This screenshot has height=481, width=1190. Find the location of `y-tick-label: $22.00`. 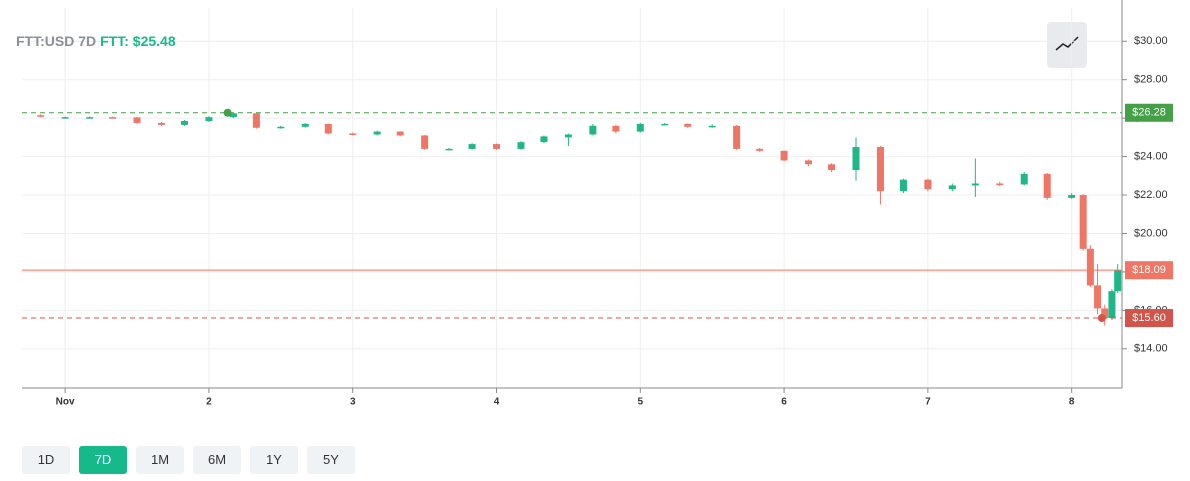

y-tick-label: $22.00 is located at coordinates (1151, 195).